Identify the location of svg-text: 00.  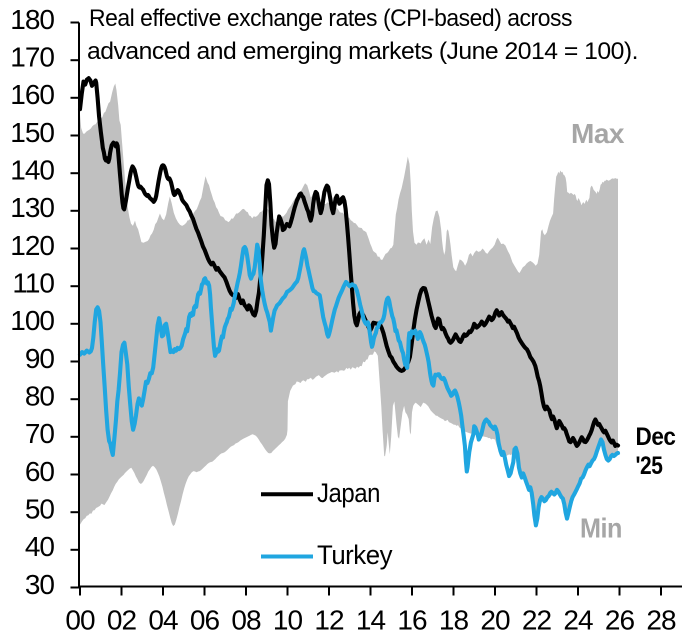
(80, 620).